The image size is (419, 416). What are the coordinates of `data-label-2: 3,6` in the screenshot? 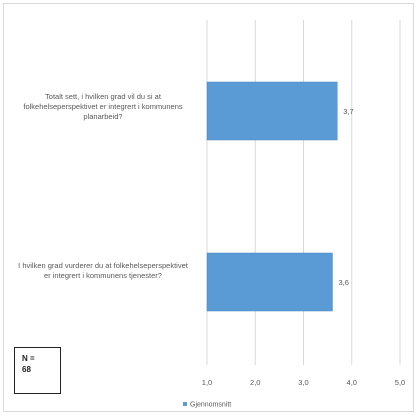 It's located at (343, 282).